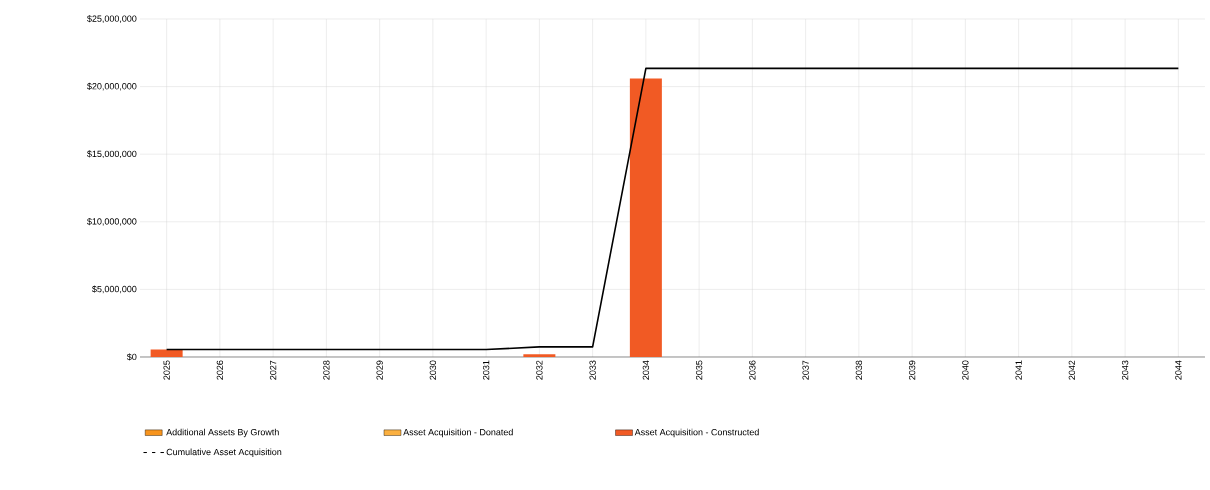 The height and width of the screenshot is (490, 1210). What do you see at coordinates (1125, 370) in the screenshot?
I see `x-tick-label: 2043` at bounding box center [1125, 370].